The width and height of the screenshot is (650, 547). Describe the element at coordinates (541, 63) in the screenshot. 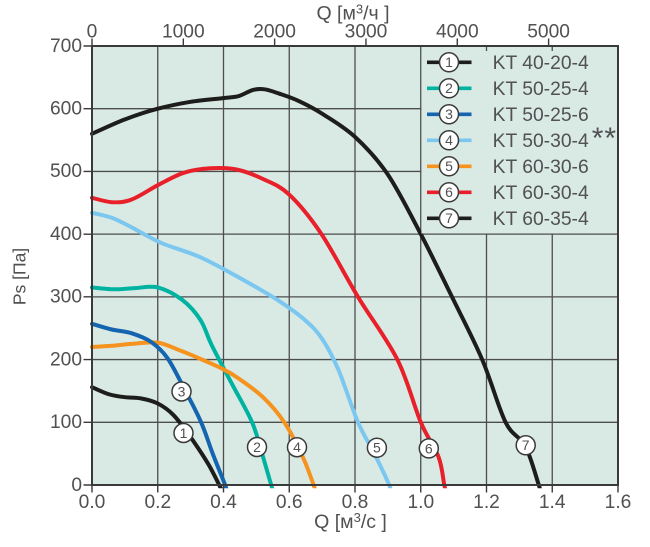

I see `svg-text: KT 40-20-4` at that location.